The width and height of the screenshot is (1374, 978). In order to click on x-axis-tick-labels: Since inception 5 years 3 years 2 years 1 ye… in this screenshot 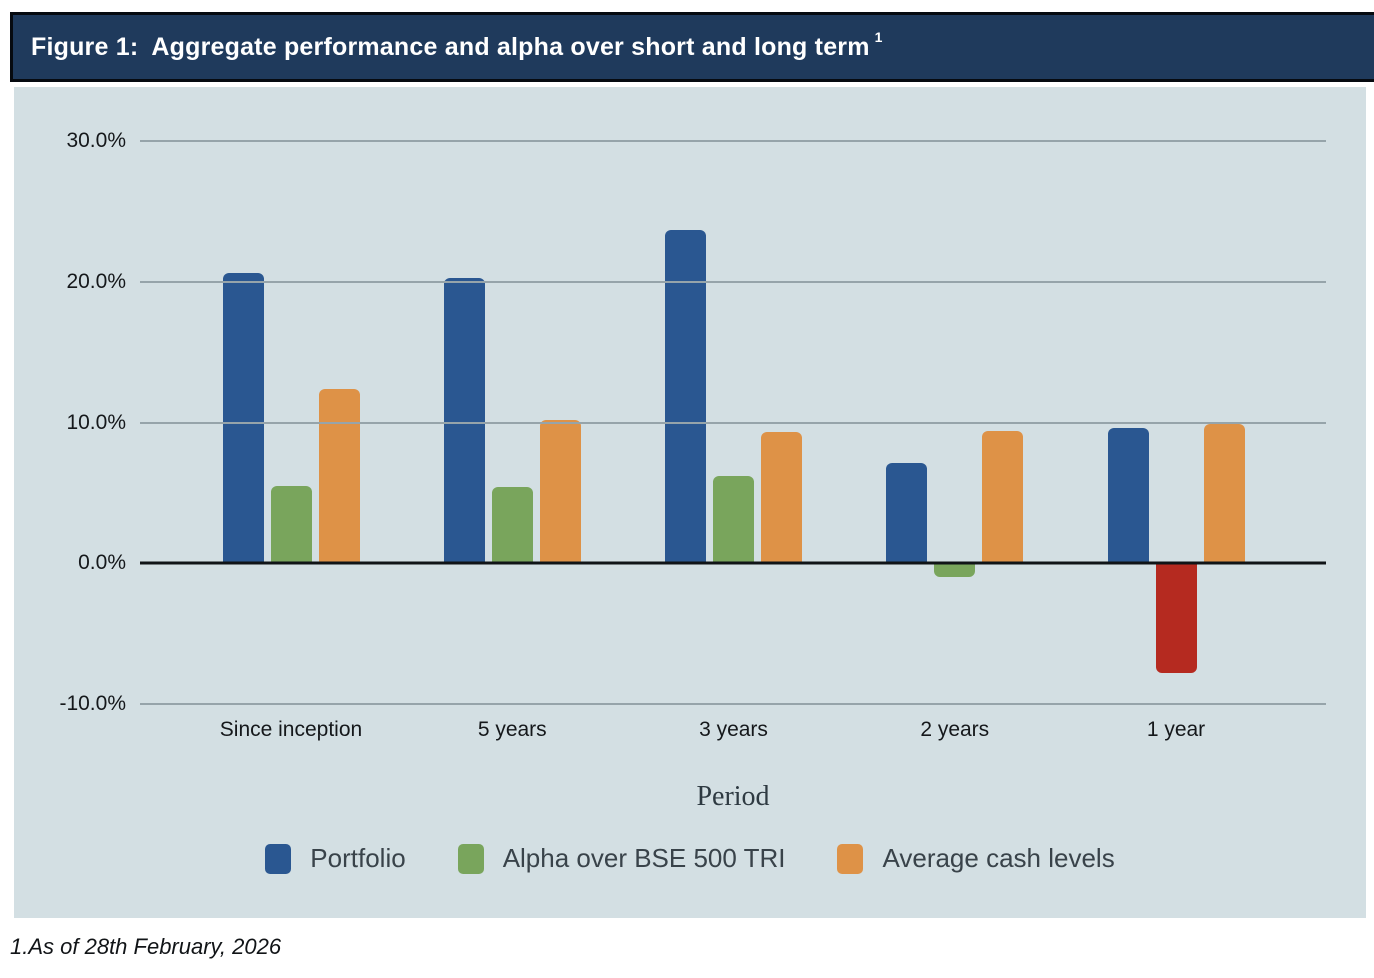, I will do `click(733, 733)`.